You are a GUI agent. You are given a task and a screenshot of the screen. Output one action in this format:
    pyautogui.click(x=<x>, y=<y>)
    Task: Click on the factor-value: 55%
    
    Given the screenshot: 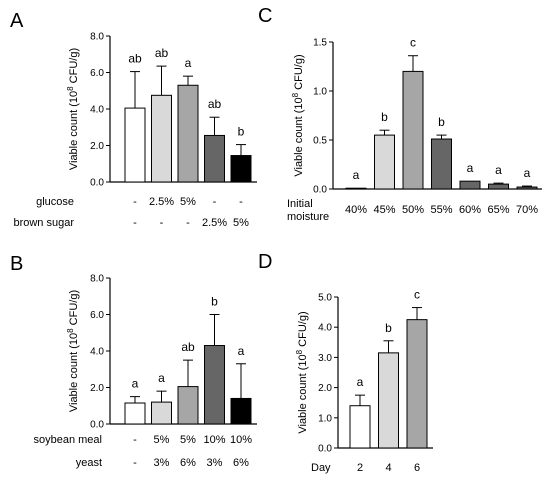 What is the action you would take?
    pyautogui.click(x=441, y=210)
    